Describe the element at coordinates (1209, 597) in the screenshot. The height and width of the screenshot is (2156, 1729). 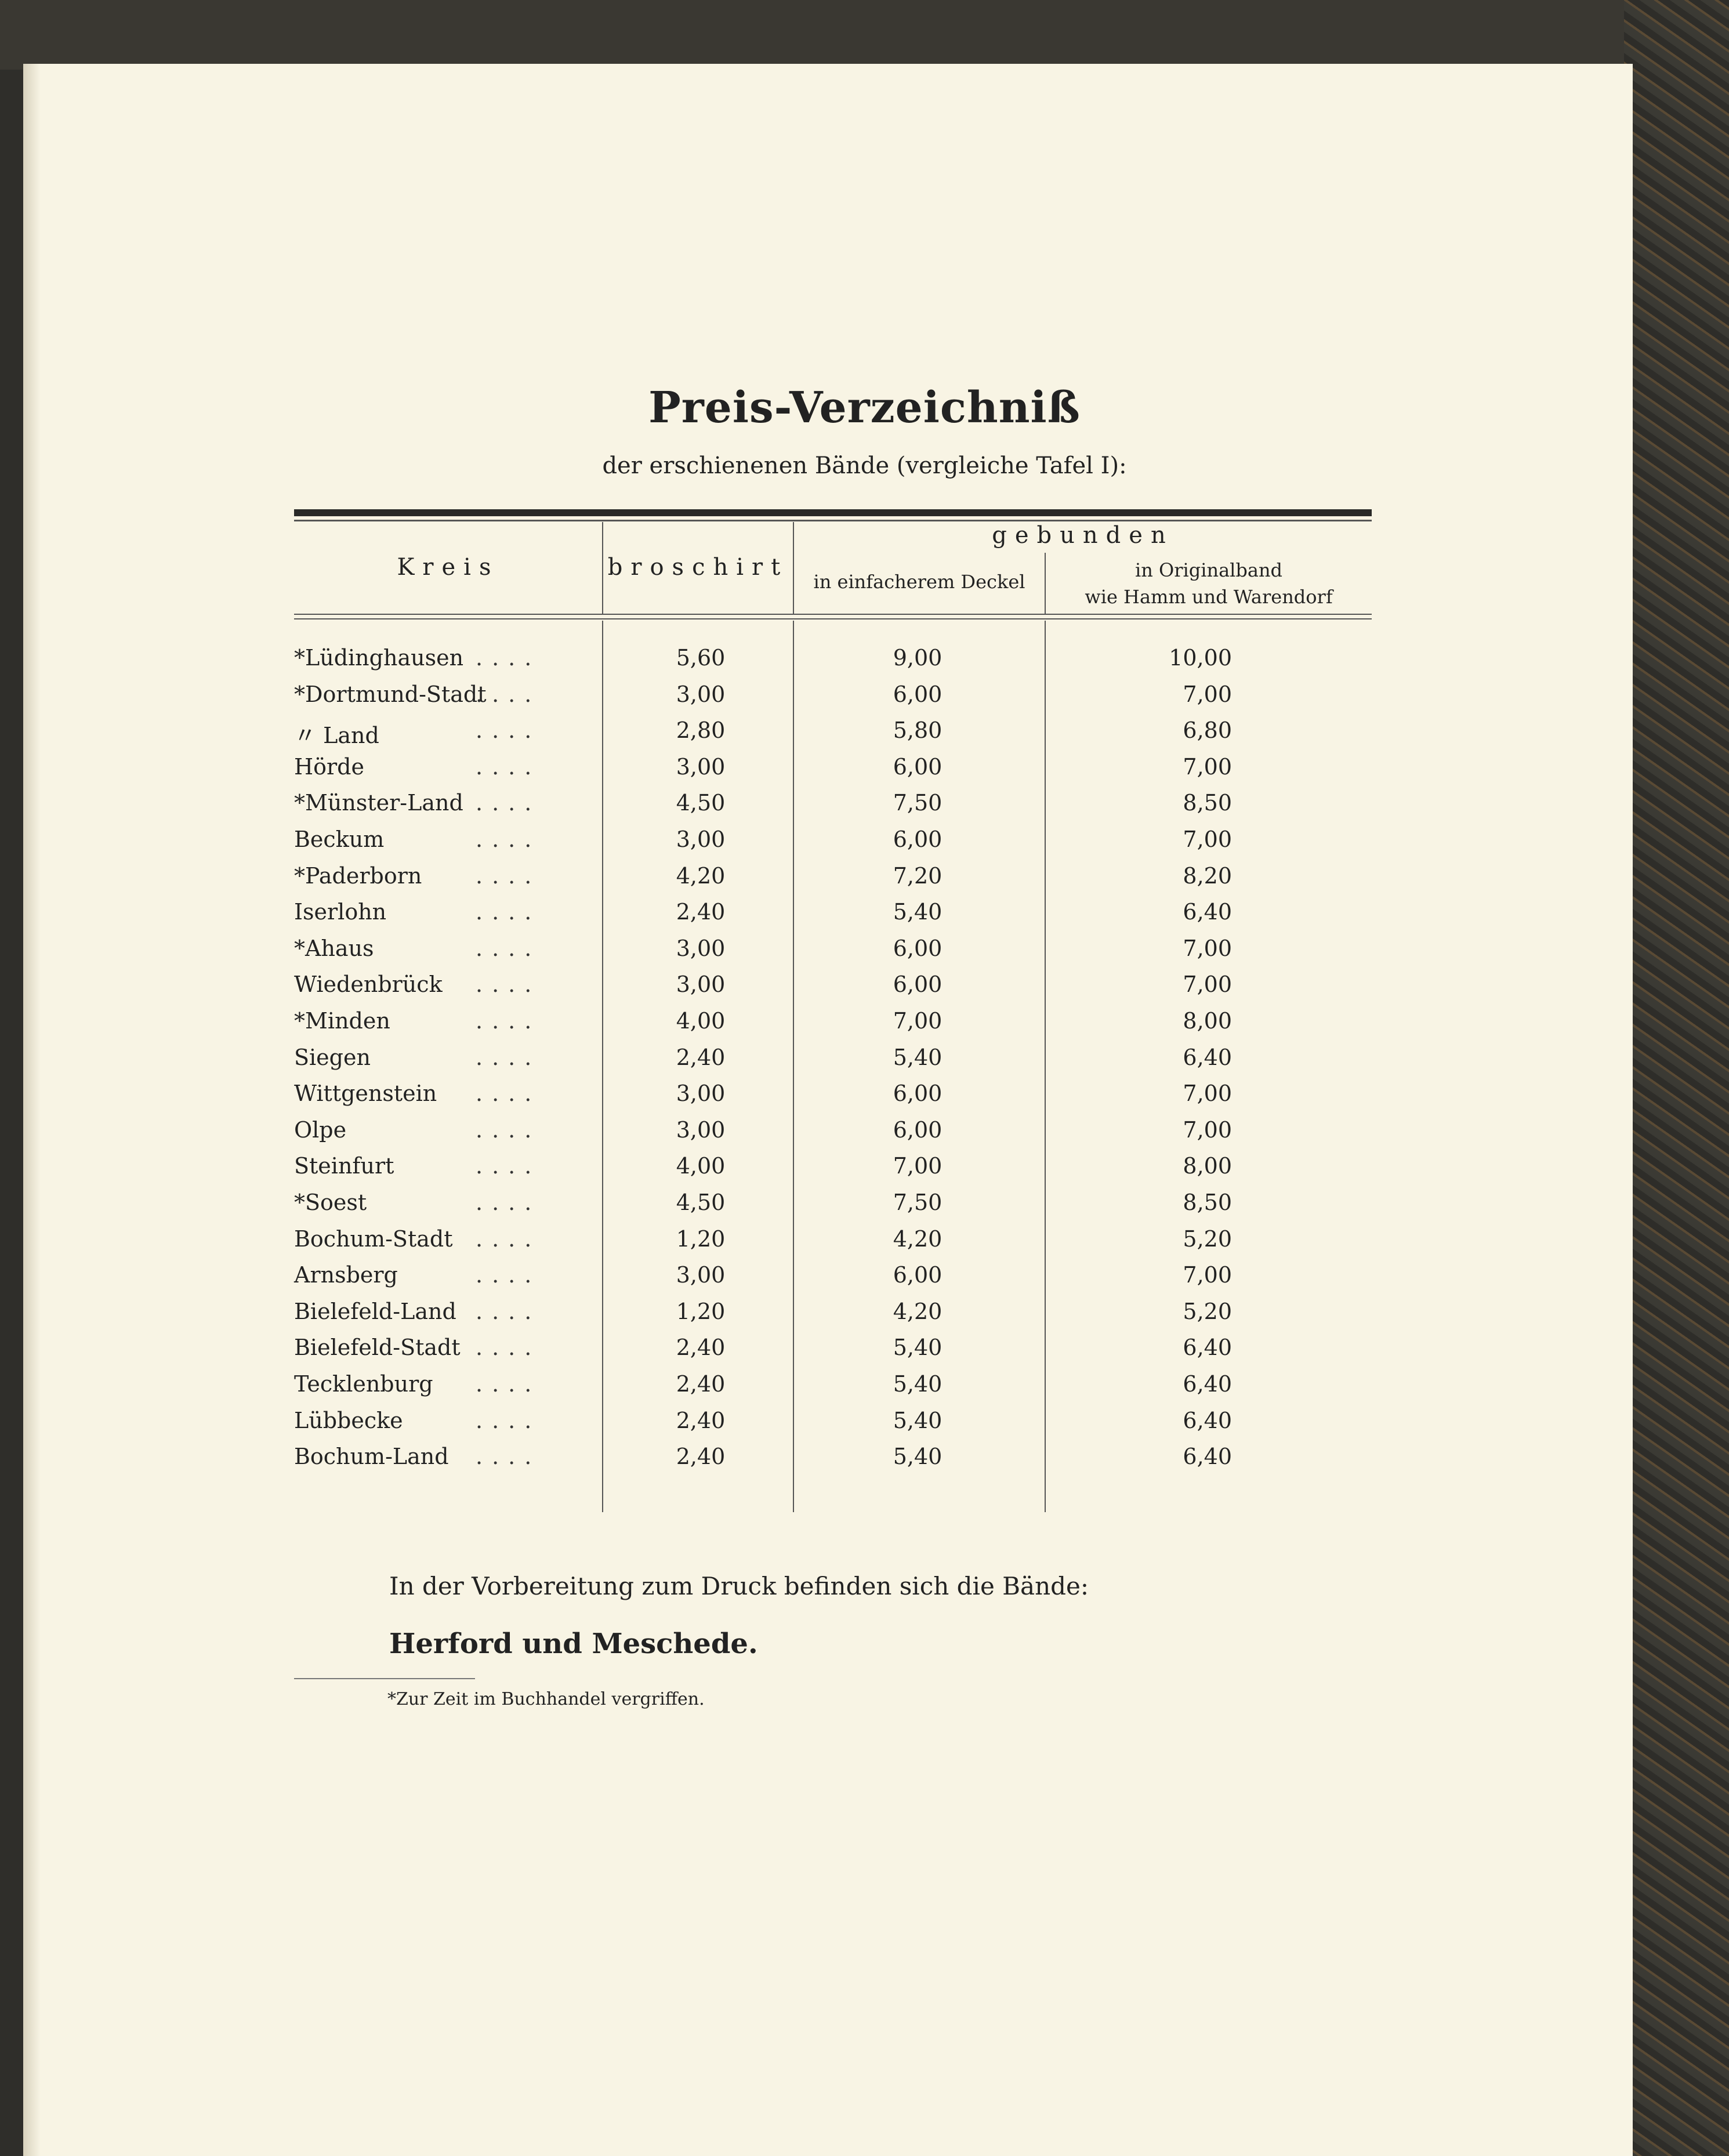
I see `header-original-line2: wie Hamm und Warendorf` at that location.